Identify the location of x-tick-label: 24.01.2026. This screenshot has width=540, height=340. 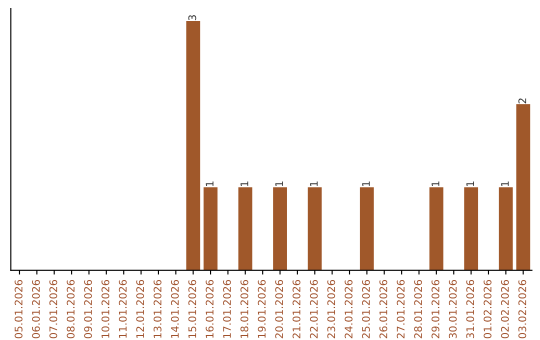
(348, 309).